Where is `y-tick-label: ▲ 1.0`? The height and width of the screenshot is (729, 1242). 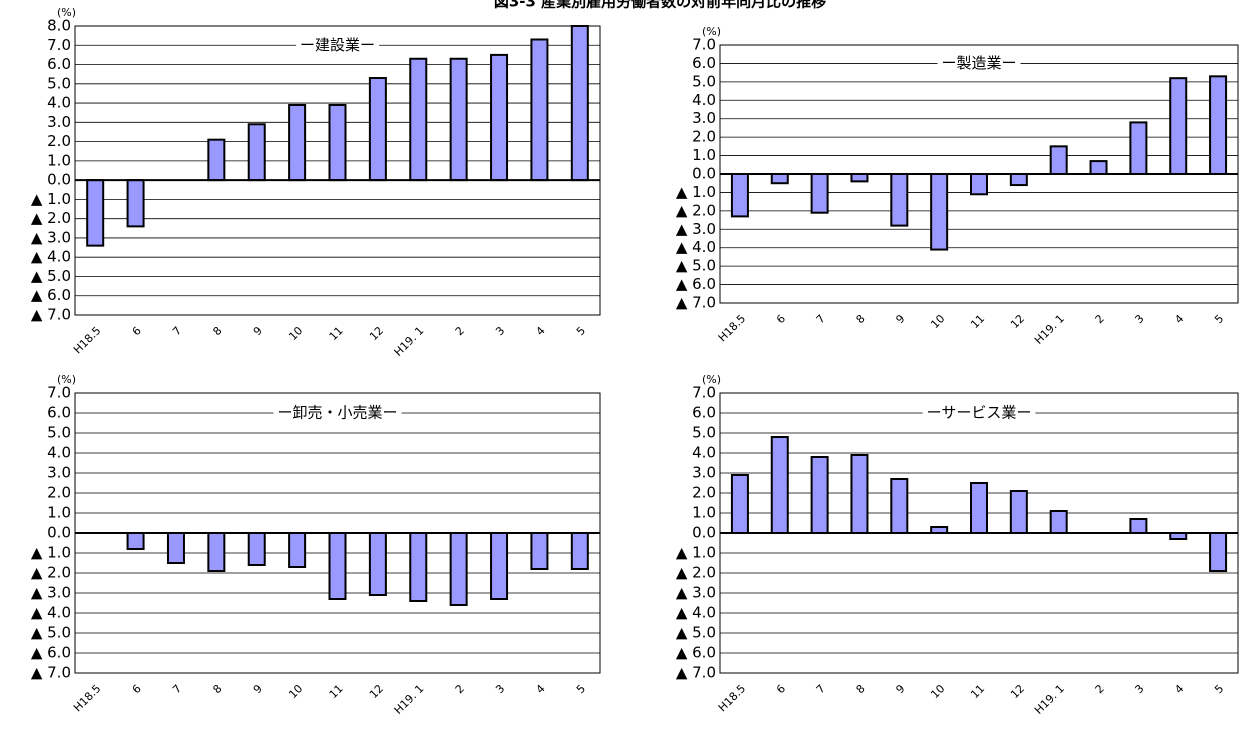
y-tick-label: ▲ 1.0 is located at coordinates (696, 192).